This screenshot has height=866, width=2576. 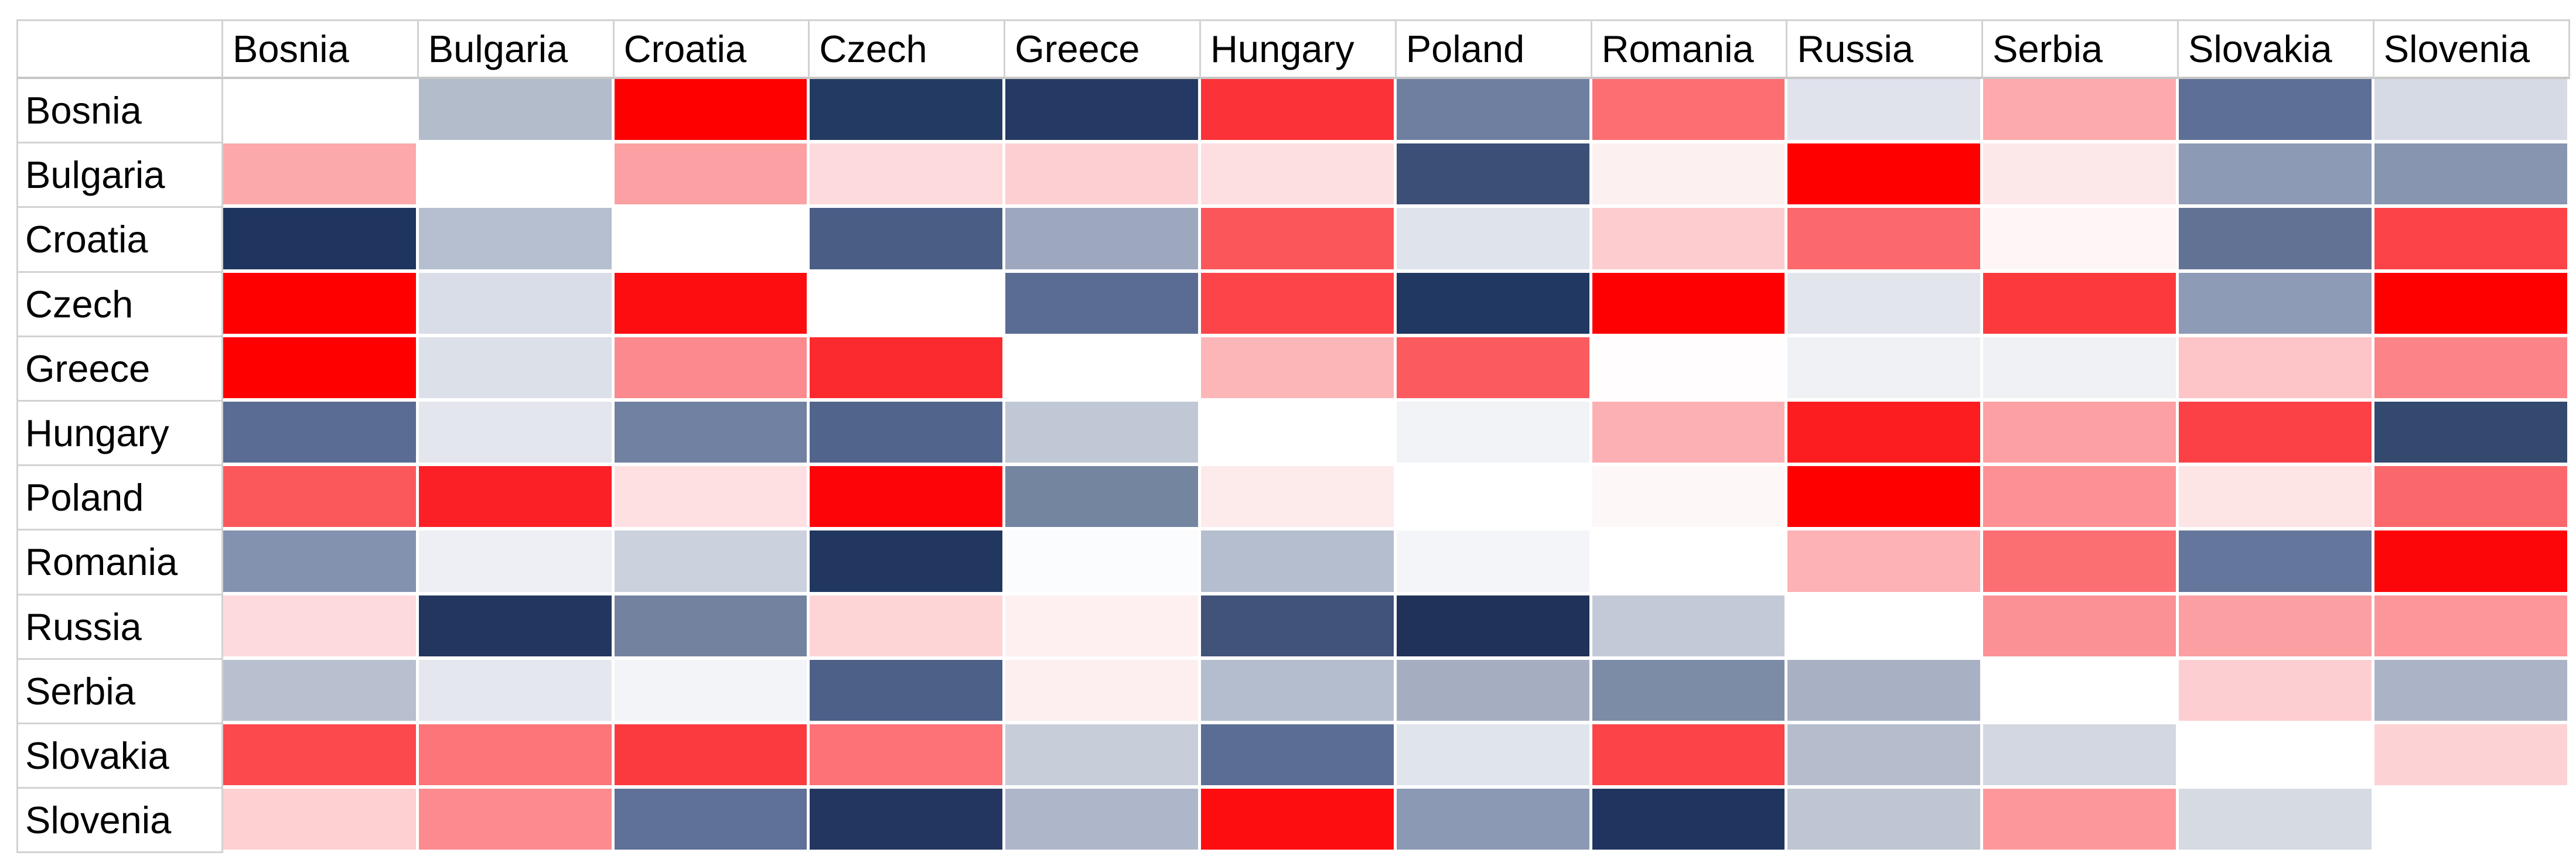 I want to click on heatmap-cell-bulgaria-croatia, so click(x=712, y=175).